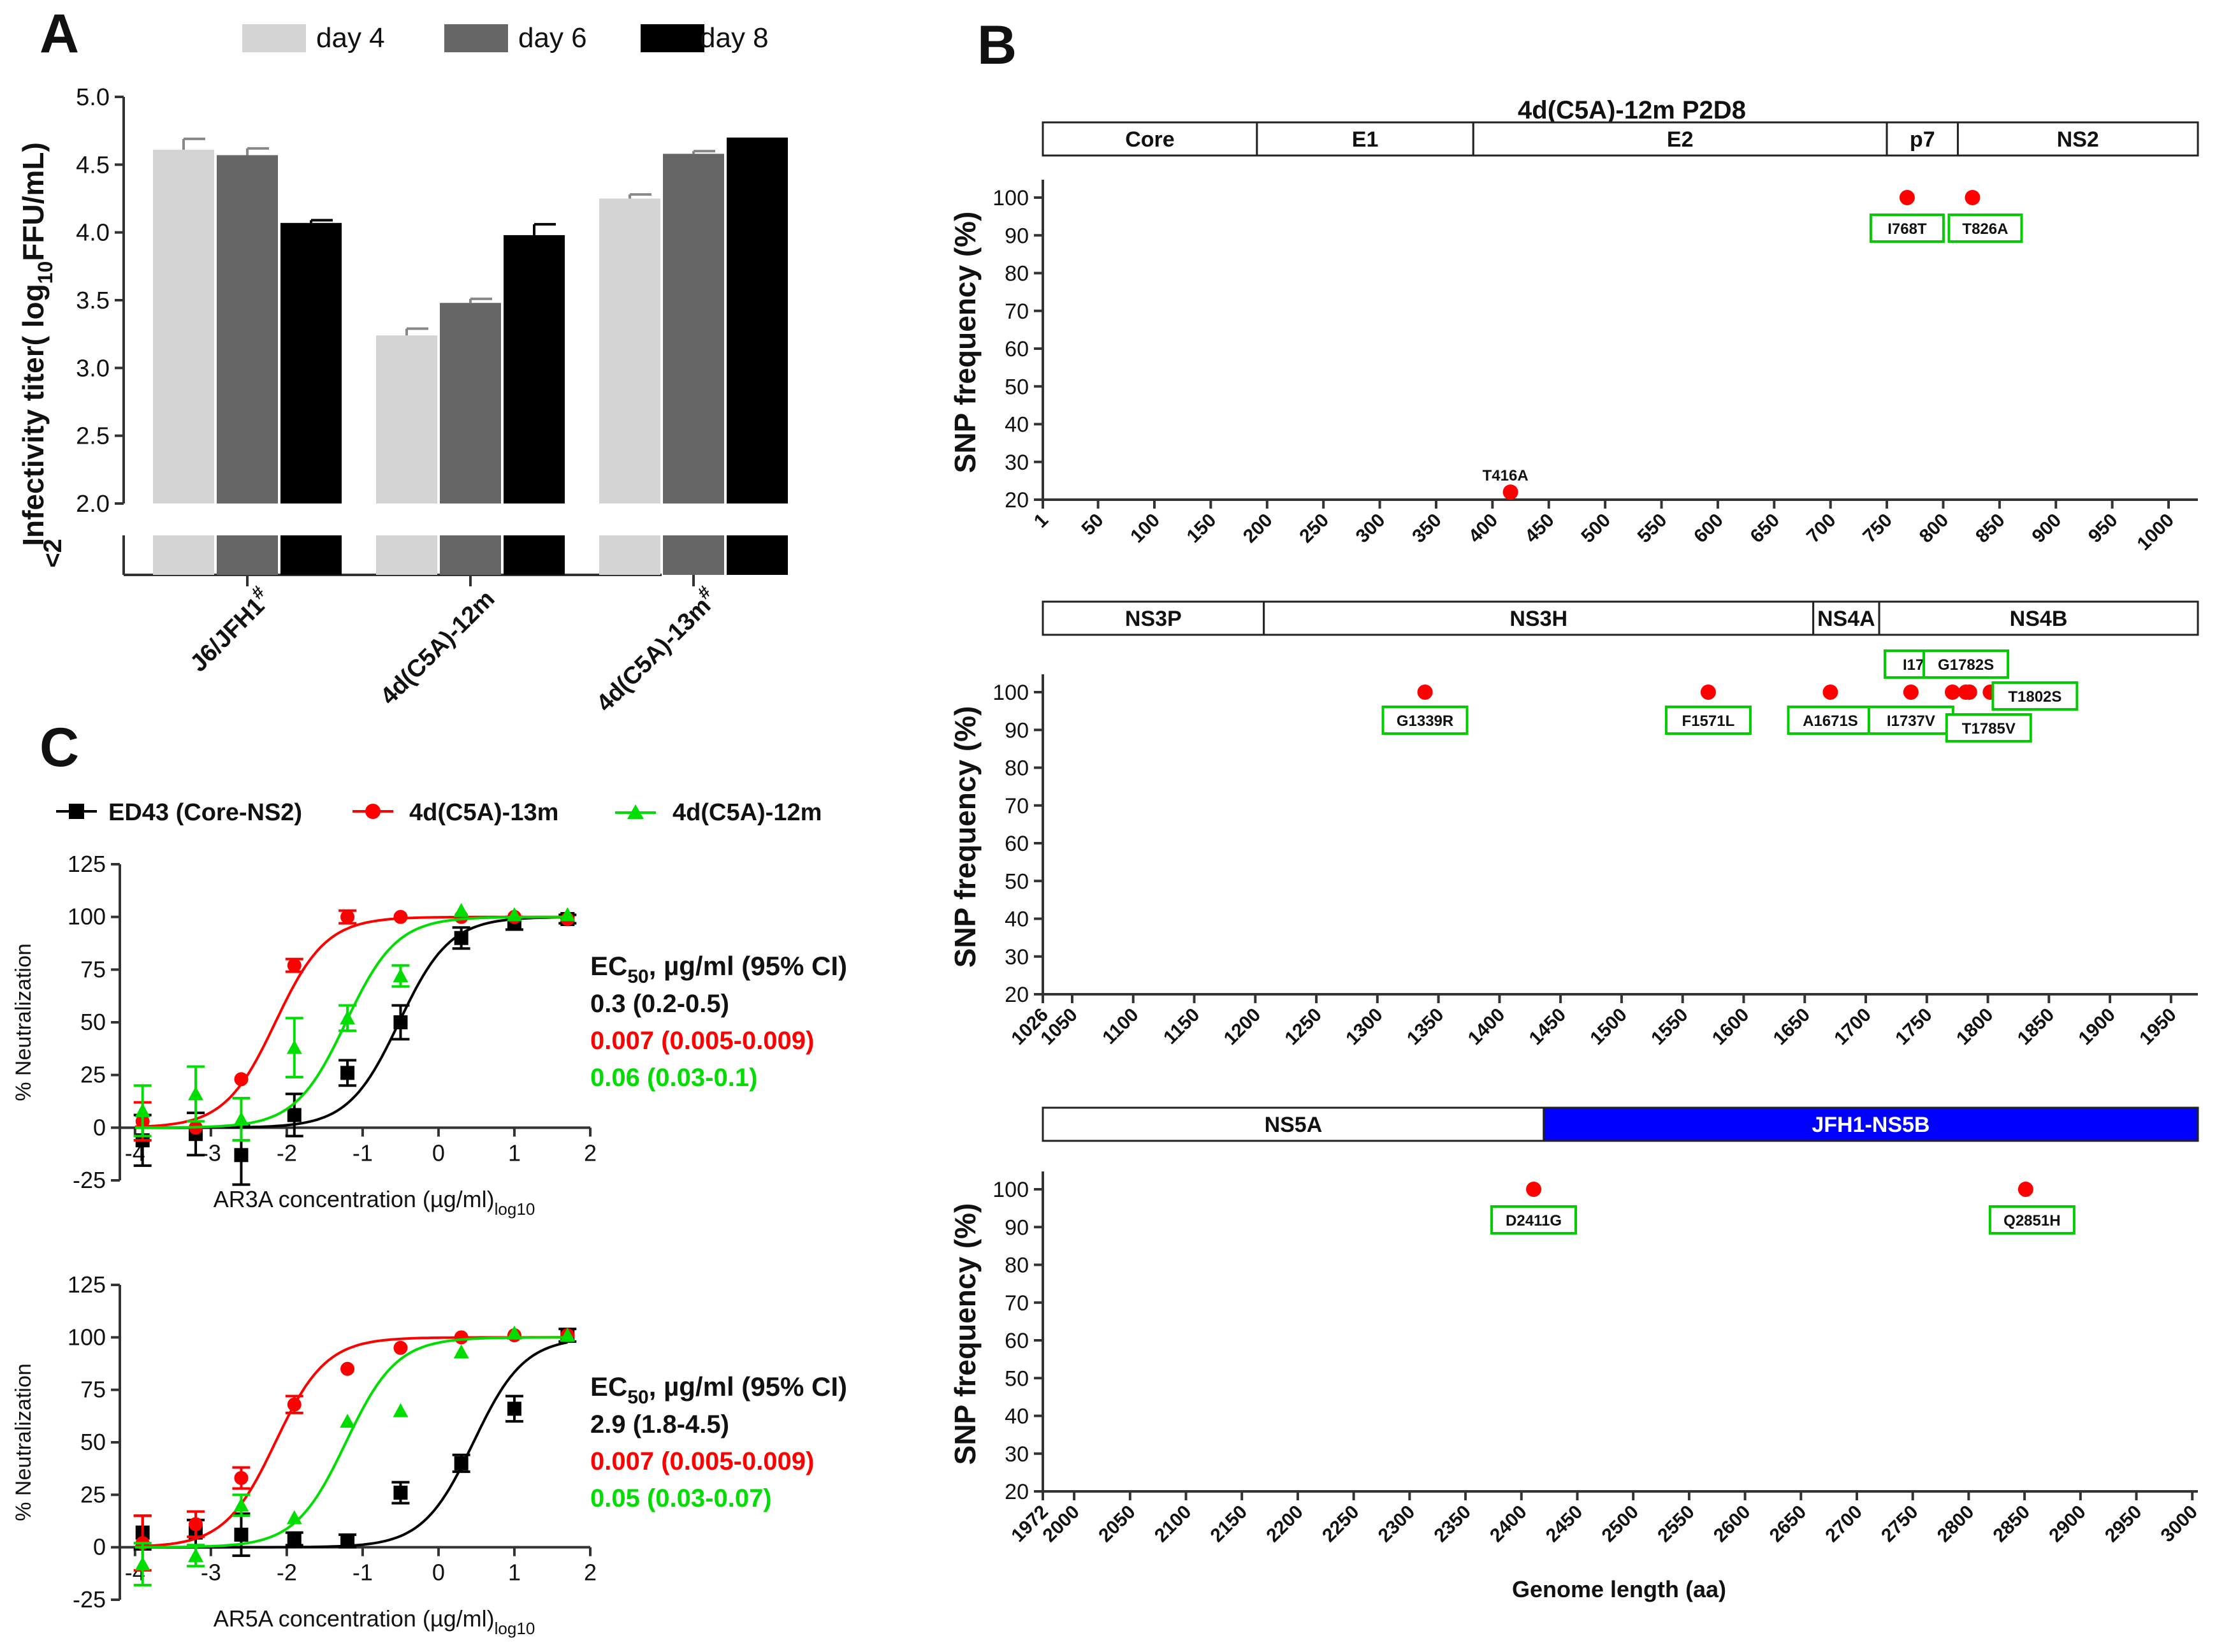 This screenshot has width=2217, height=1652. Describe the element at coordinates (747, 813) in the screenshot. I see `legend-label-12m: 4d(C5A)-12m` at that location.